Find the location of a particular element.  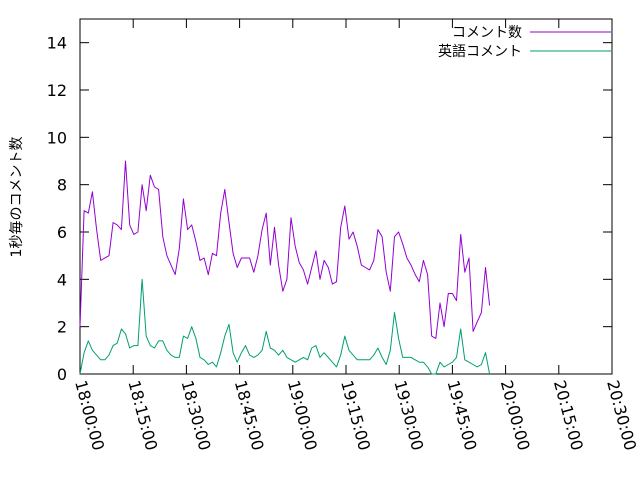

y-tick-label: 2 is located at coordinates (62, 327).